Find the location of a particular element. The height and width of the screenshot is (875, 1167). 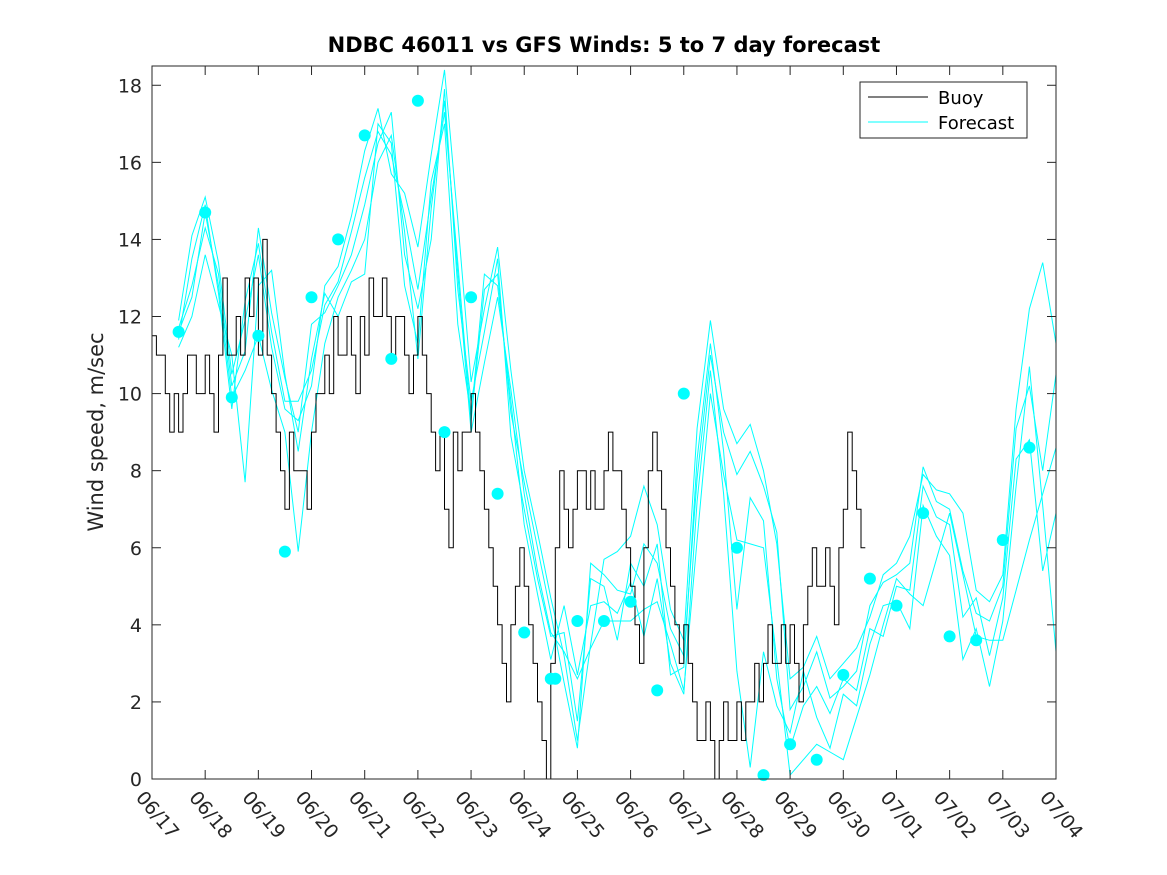

legend-box is located at coordinates (943, 110).